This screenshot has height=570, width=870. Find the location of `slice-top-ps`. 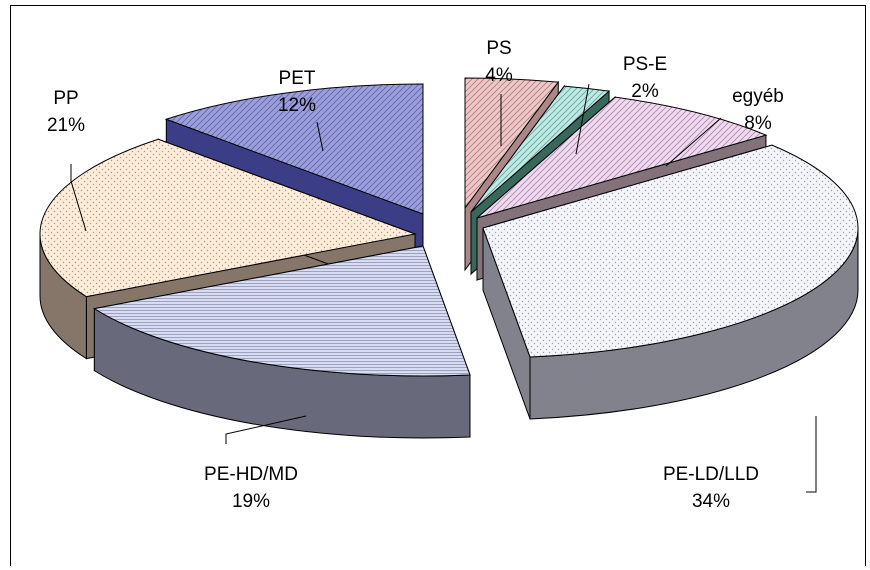

slice-top-ps is located at coordinates (512, 143).